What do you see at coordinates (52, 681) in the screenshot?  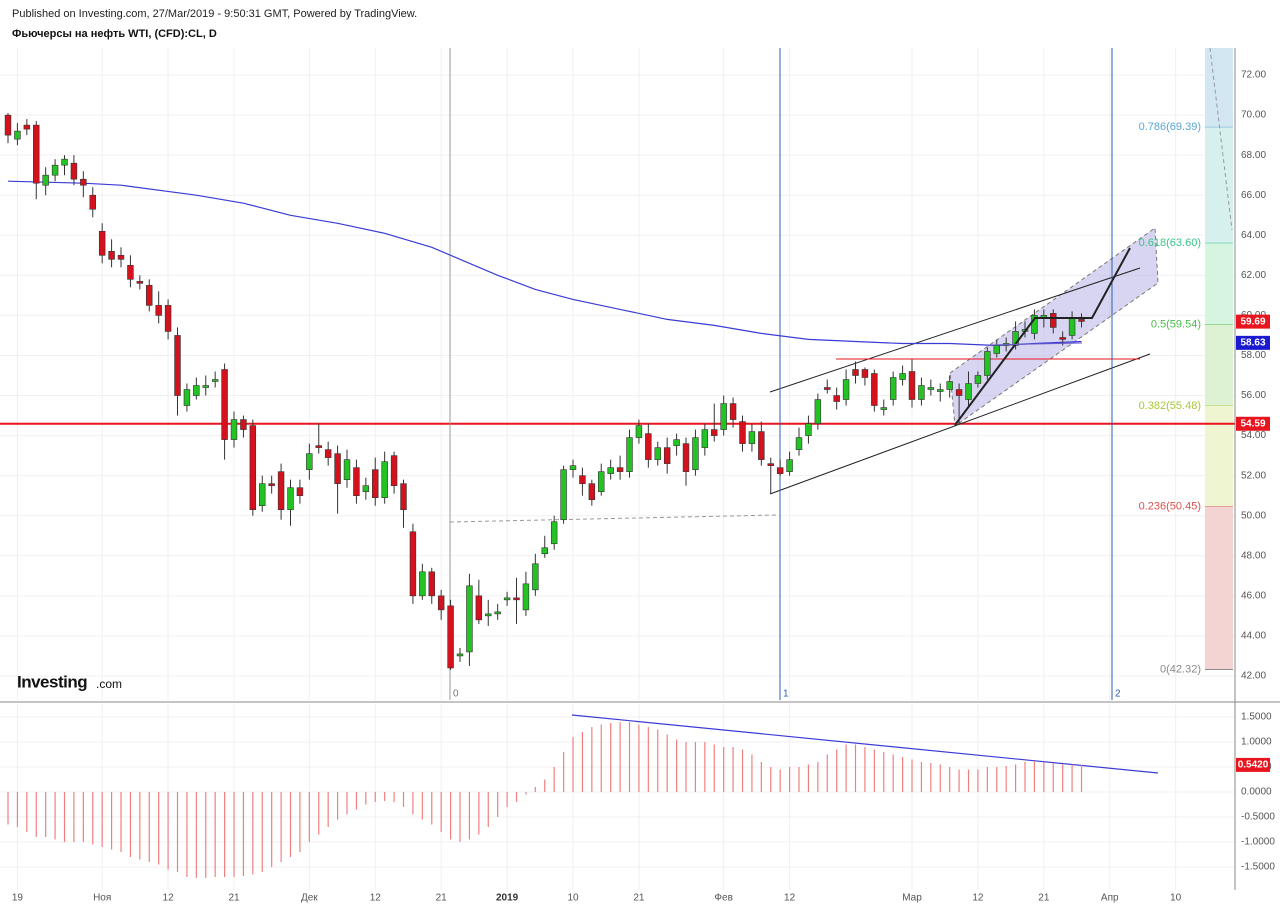 I see `logo: Investing` at bounding box center [52, 681].